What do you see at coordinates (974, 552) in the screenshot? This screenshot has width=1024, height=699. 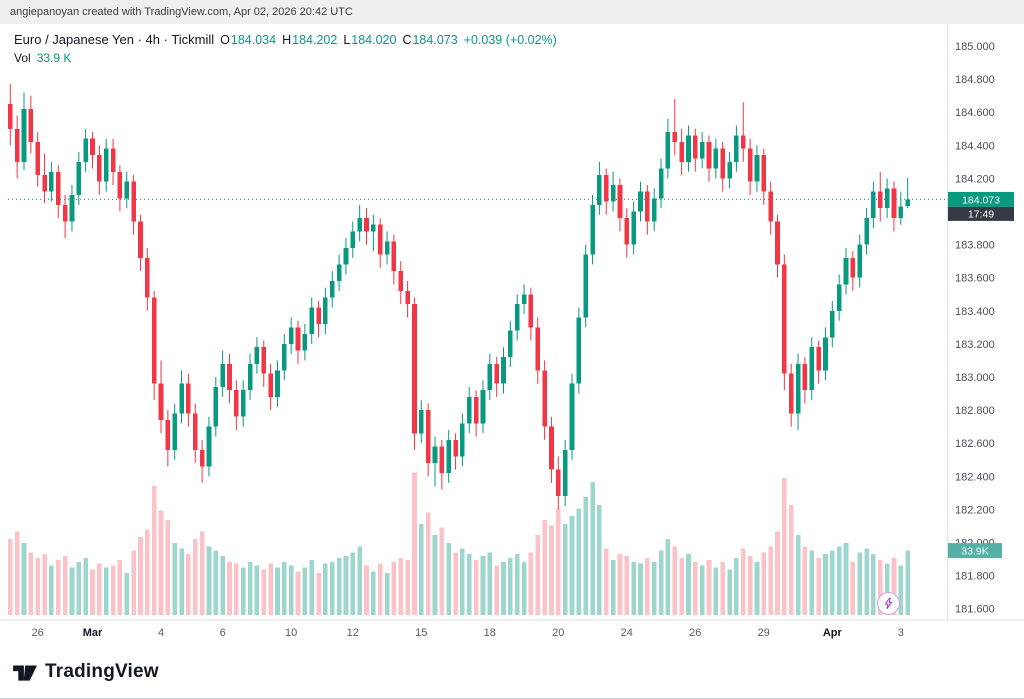 I see `svg-text: 33.9K` at bounding box center [974, 552].